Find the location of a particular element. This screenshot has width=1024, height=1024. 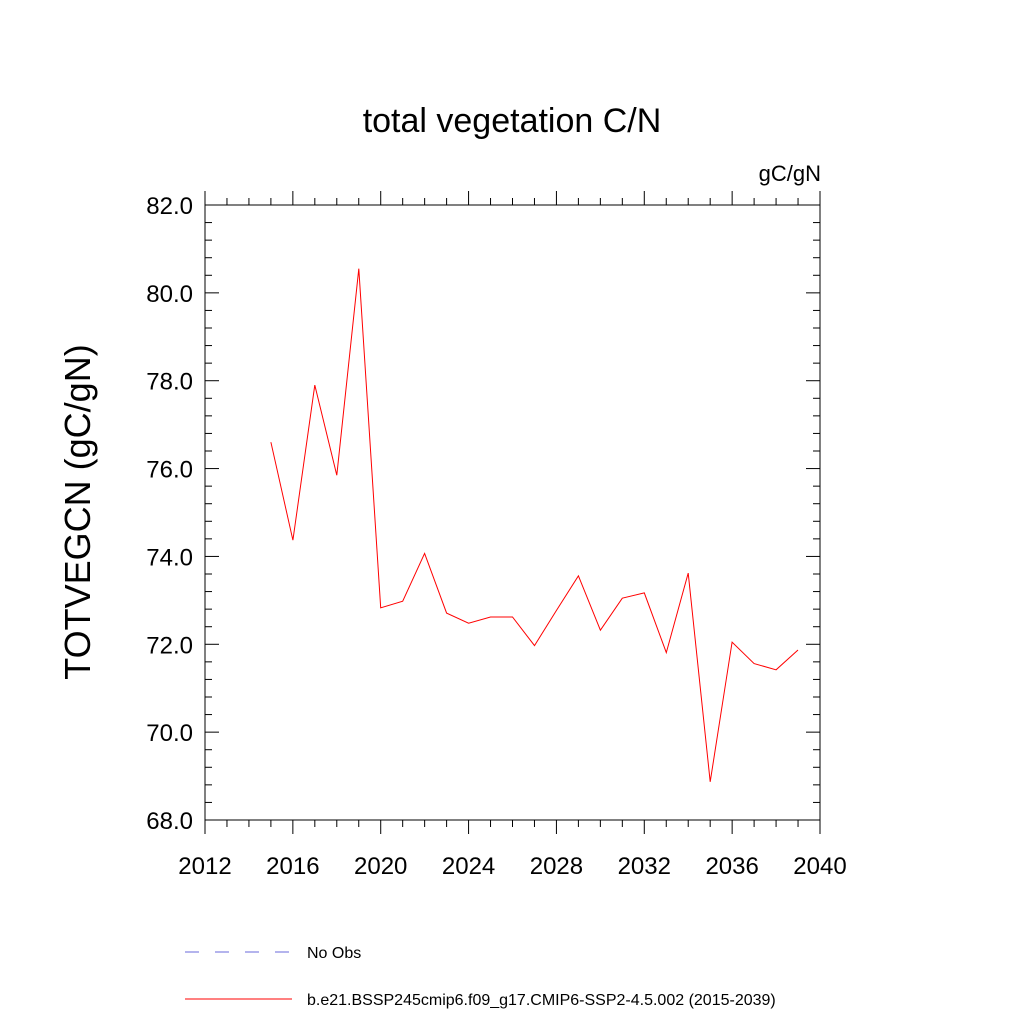

chart-title: total vegetation C/N is located at coordinates (512, 121).